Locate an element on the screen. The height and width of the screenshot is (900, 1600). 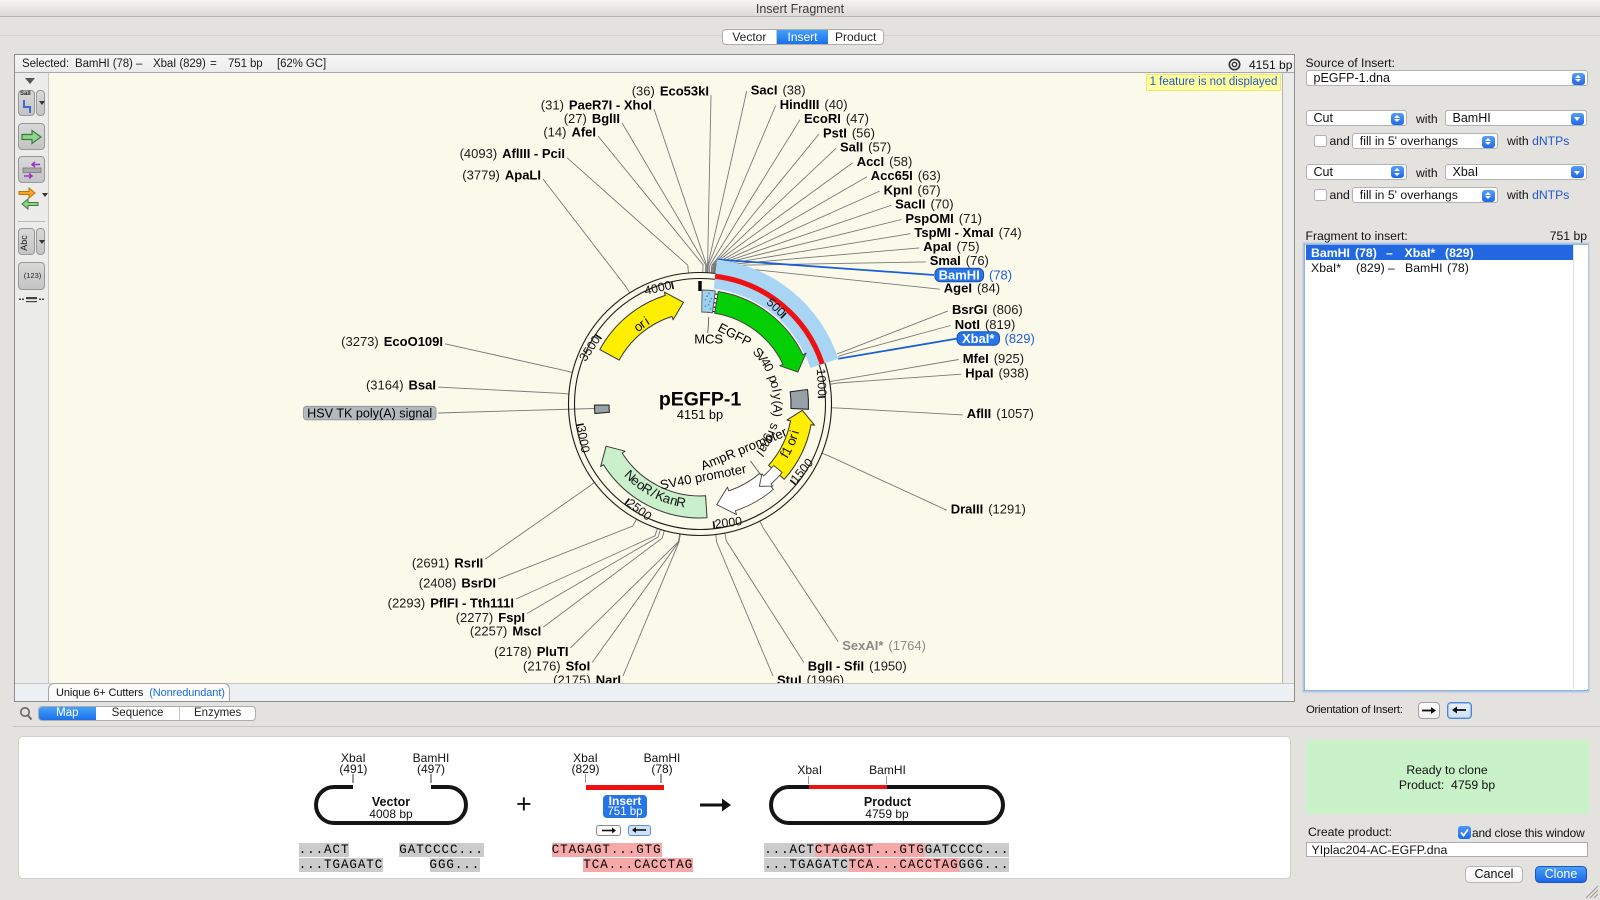
svg-text:BsrGI(806): BsrGI (806) is located at coordinates (987, 309).